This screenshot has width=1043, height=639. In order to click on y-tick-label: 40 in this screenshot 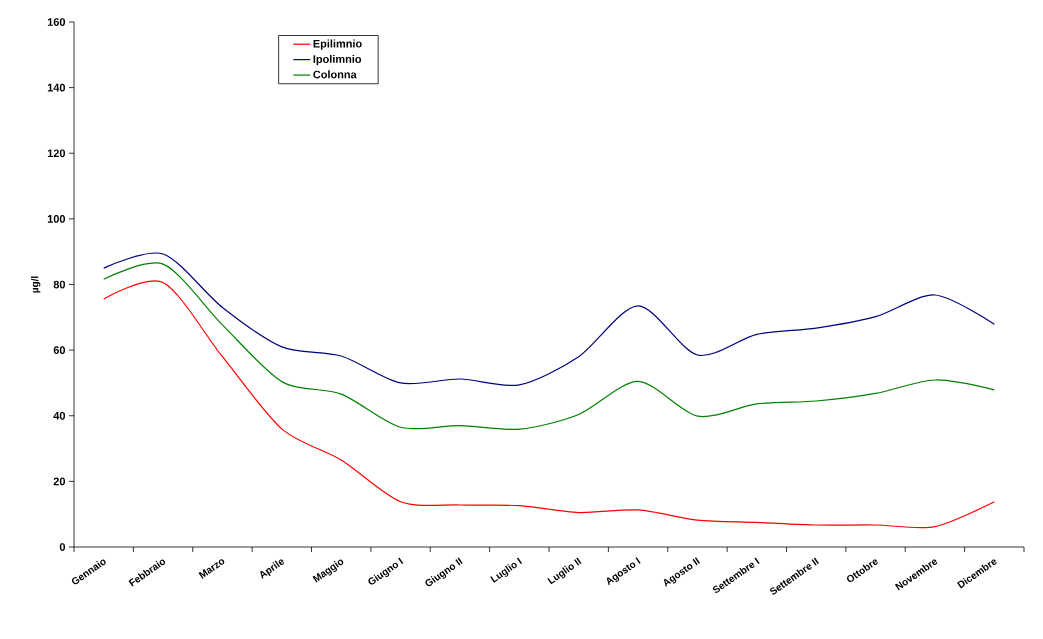, I will do `click(59, 415)`.